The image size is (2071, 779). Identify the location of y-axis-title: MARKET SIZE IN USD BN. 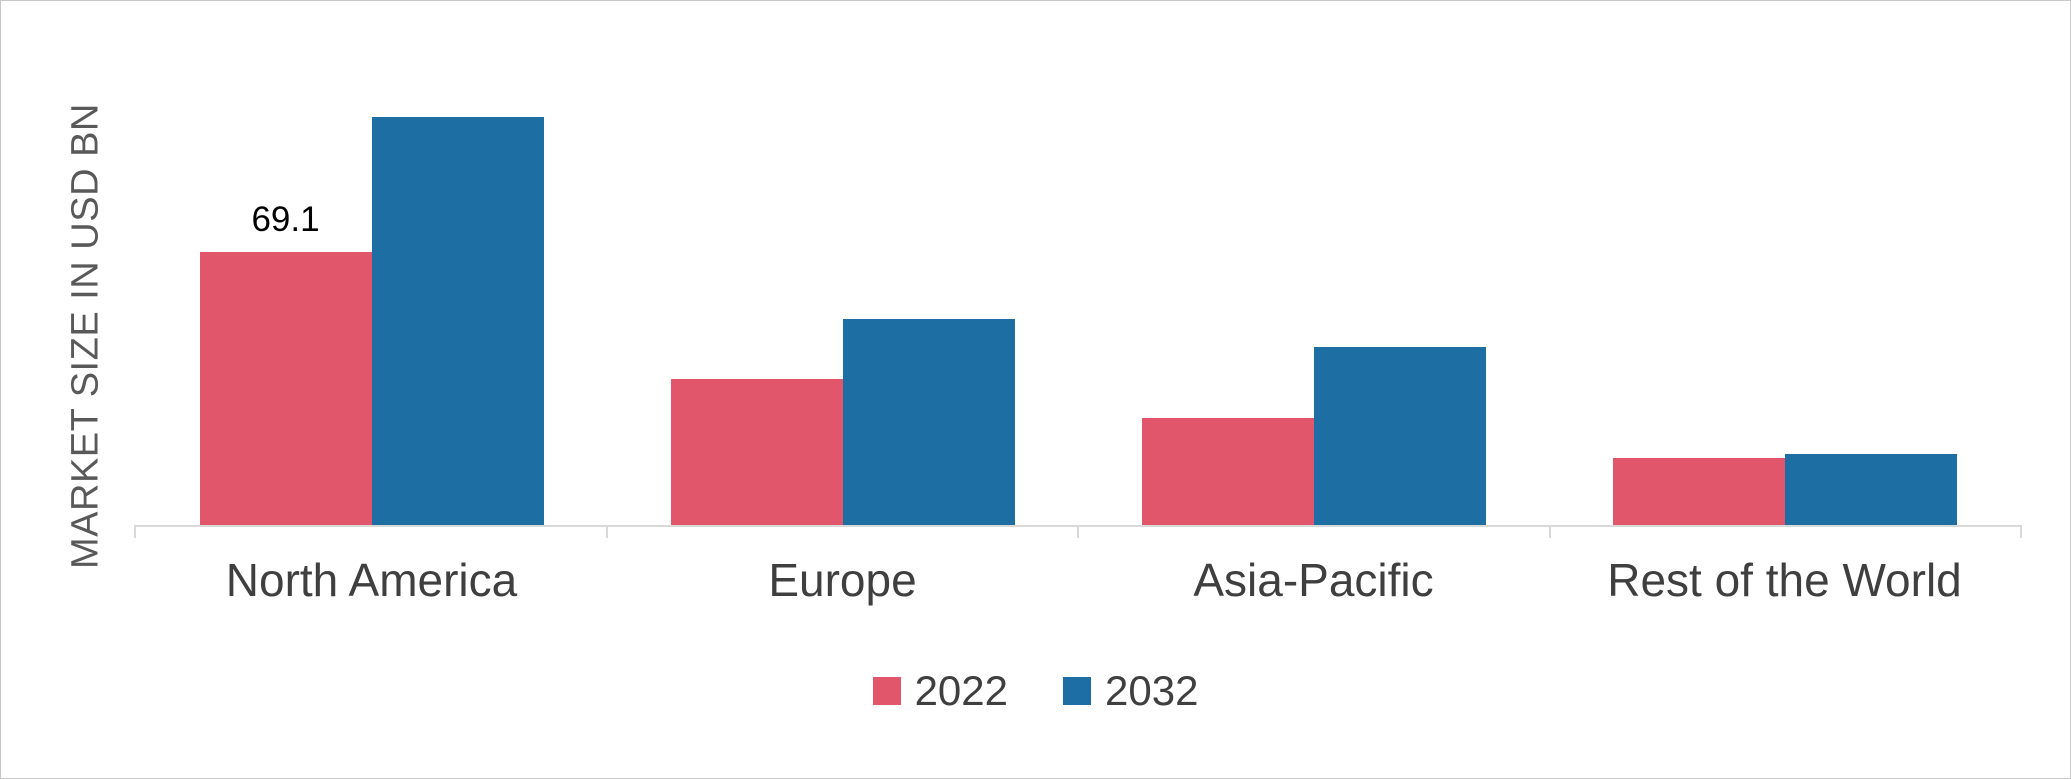
(85, 336).